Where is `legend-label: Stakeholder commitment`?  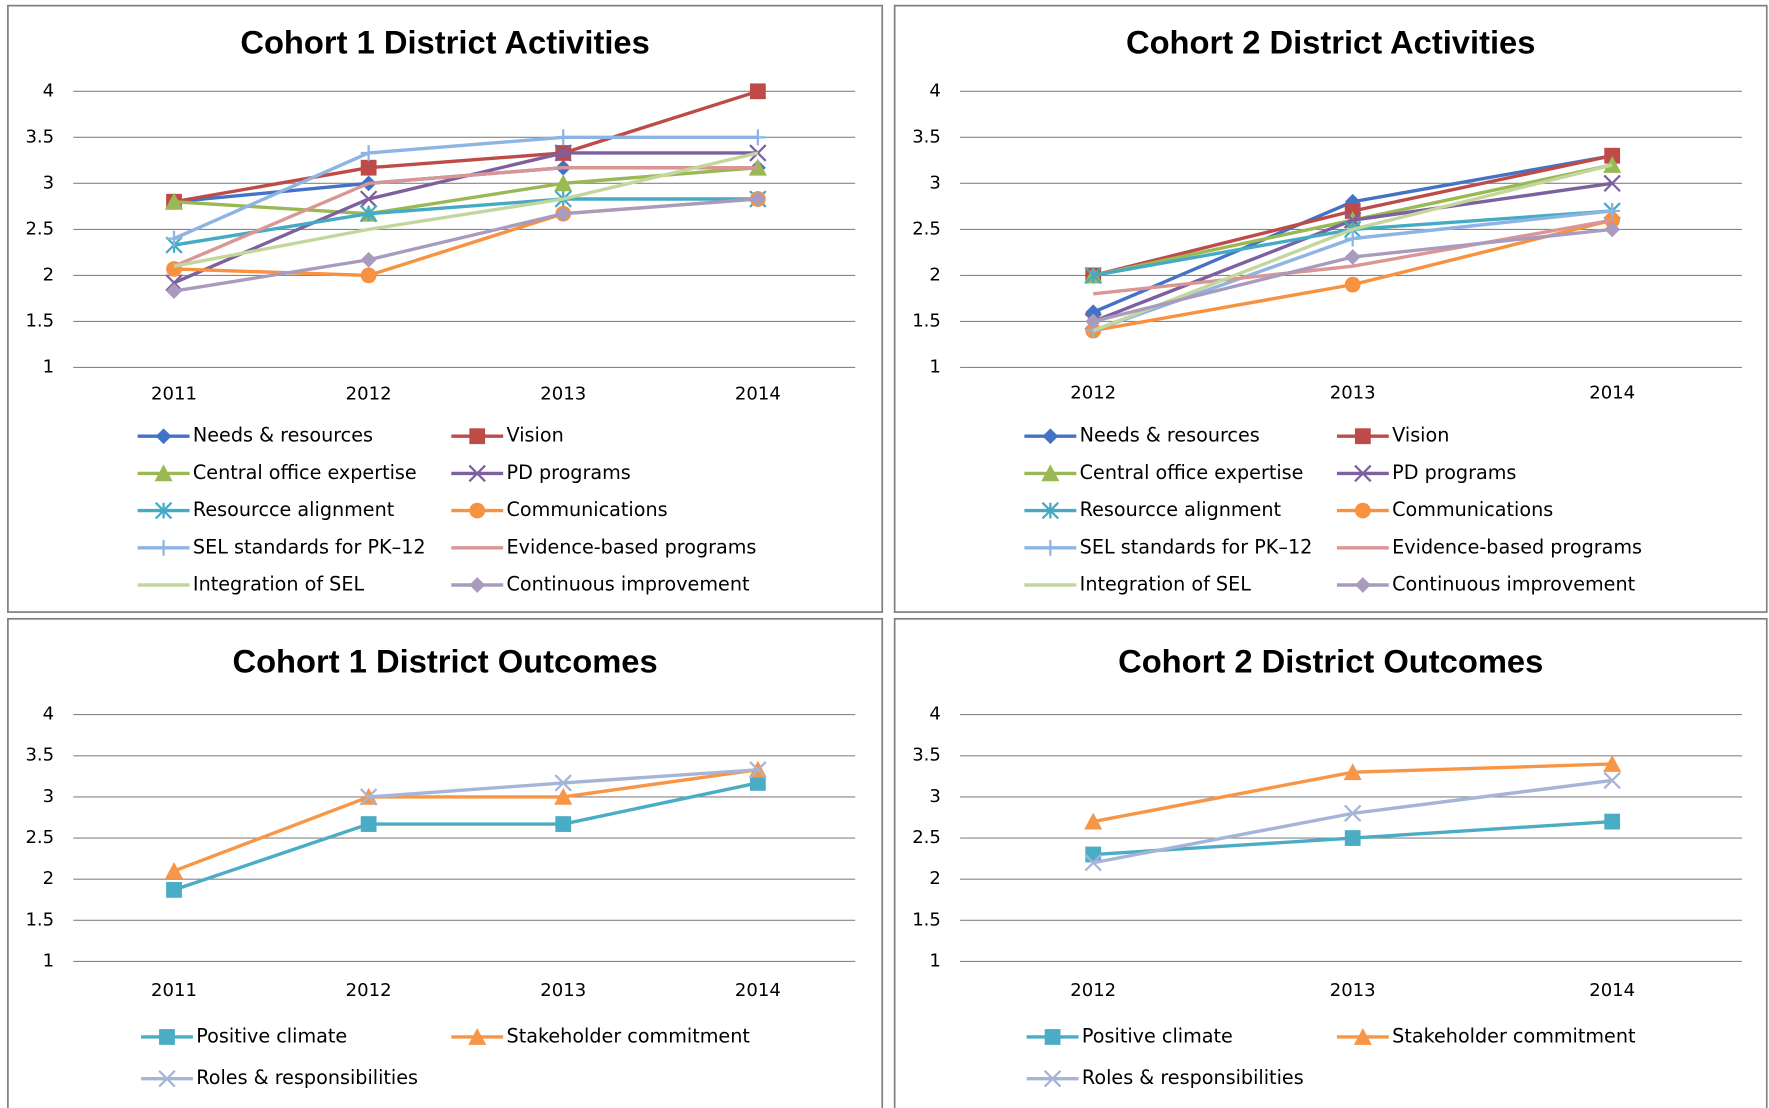
legend-label: Stakeholder commitment is located at coordinates (1514, 1035).